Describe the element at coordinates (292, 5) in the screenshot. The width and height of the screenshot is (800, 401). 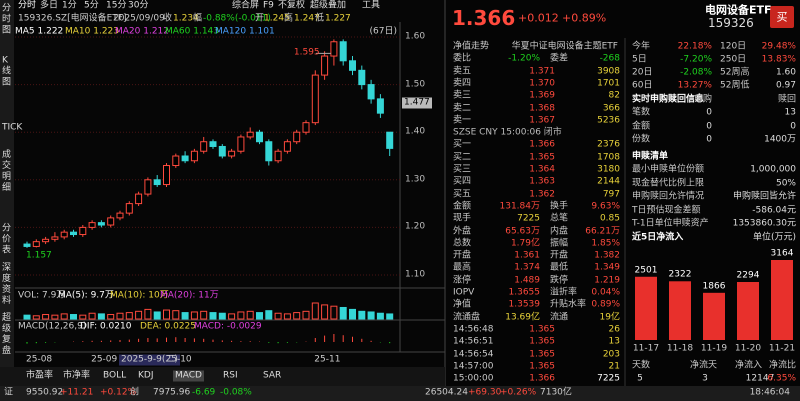
I see `menu-item: 不复权` at that location.